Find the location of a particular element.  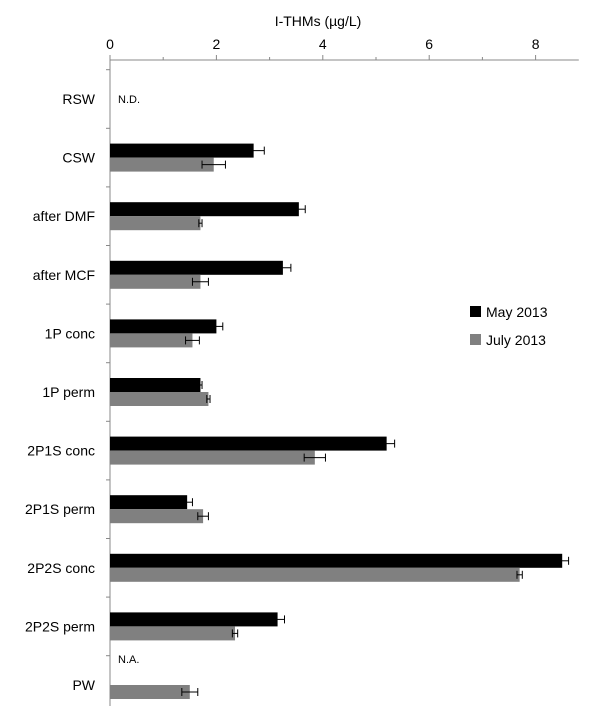

legend-label: July 2013 is located at coordinates (516, 340).